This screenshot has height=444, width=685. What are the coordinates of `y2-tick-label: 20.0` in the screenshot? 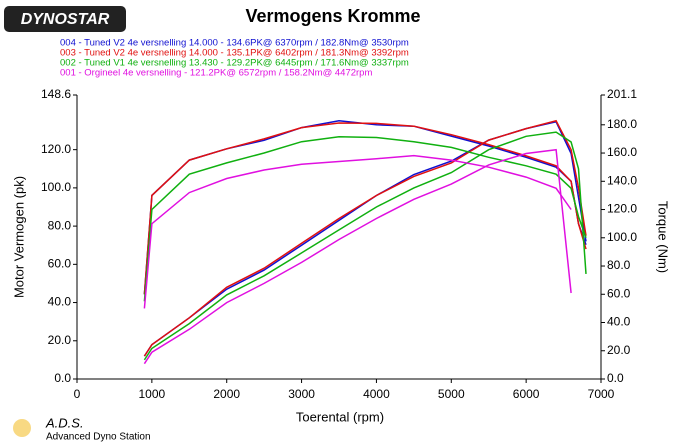 It's located at (619, 350).